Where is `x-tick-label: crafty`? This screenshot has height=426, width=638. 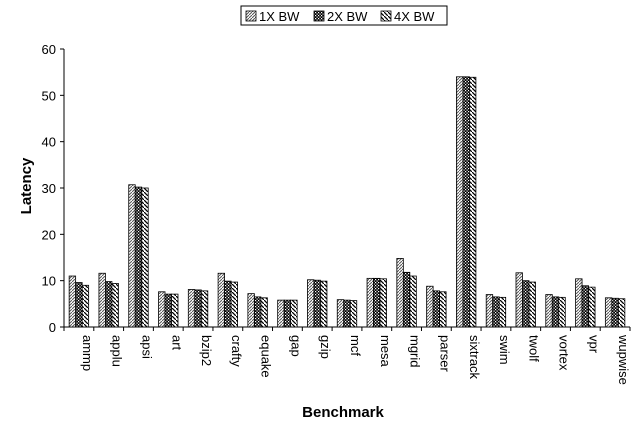
x-tick-label: crafty is located at coordinates (236, 351).